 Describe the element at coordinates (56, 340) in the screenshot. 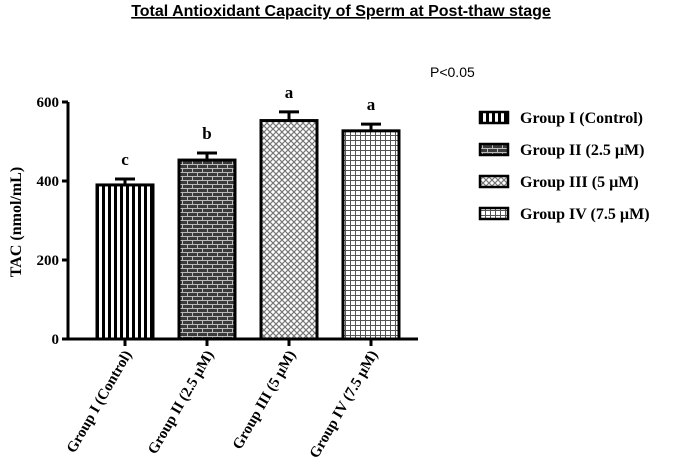

I see `y-tick-label: 0` at that location.